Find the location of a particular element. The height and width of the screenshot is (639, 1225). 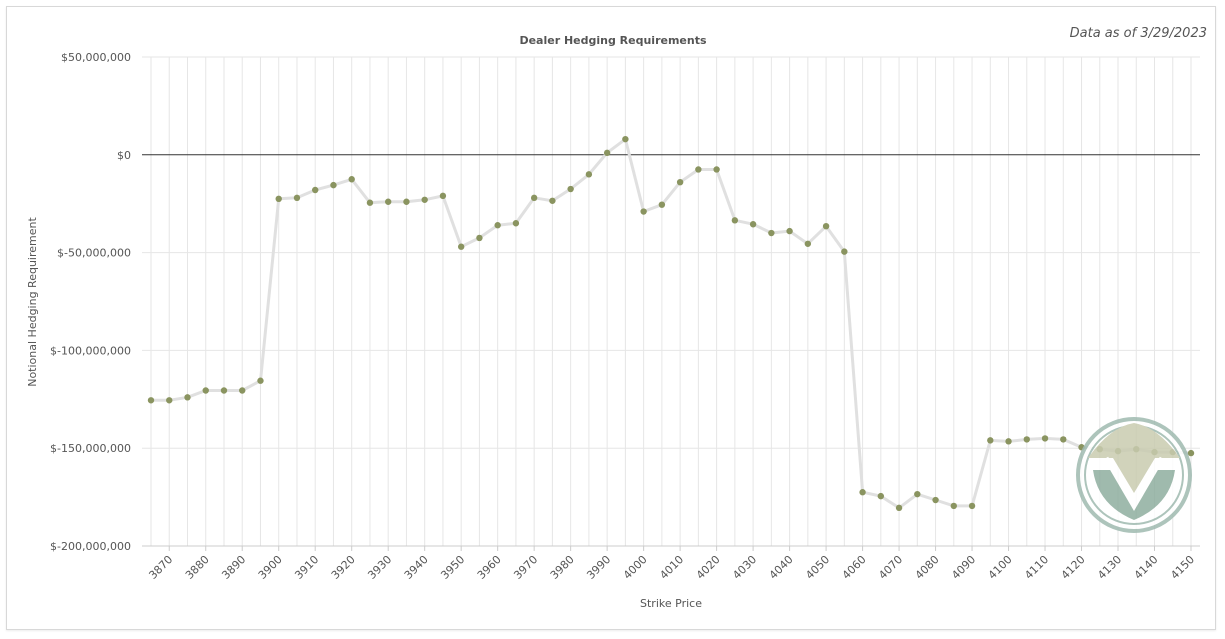

x-tick-label: 3870 is located at coordinates (160, 567).